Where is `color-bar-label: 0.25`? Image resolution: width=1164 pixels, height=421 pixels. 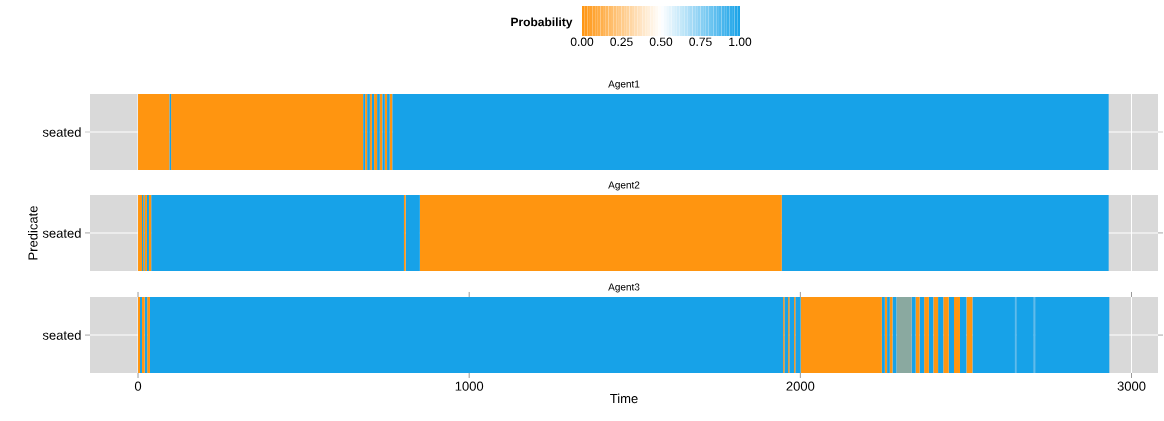
color-bar-label: 0.25 is located at coordinates (621, 42).